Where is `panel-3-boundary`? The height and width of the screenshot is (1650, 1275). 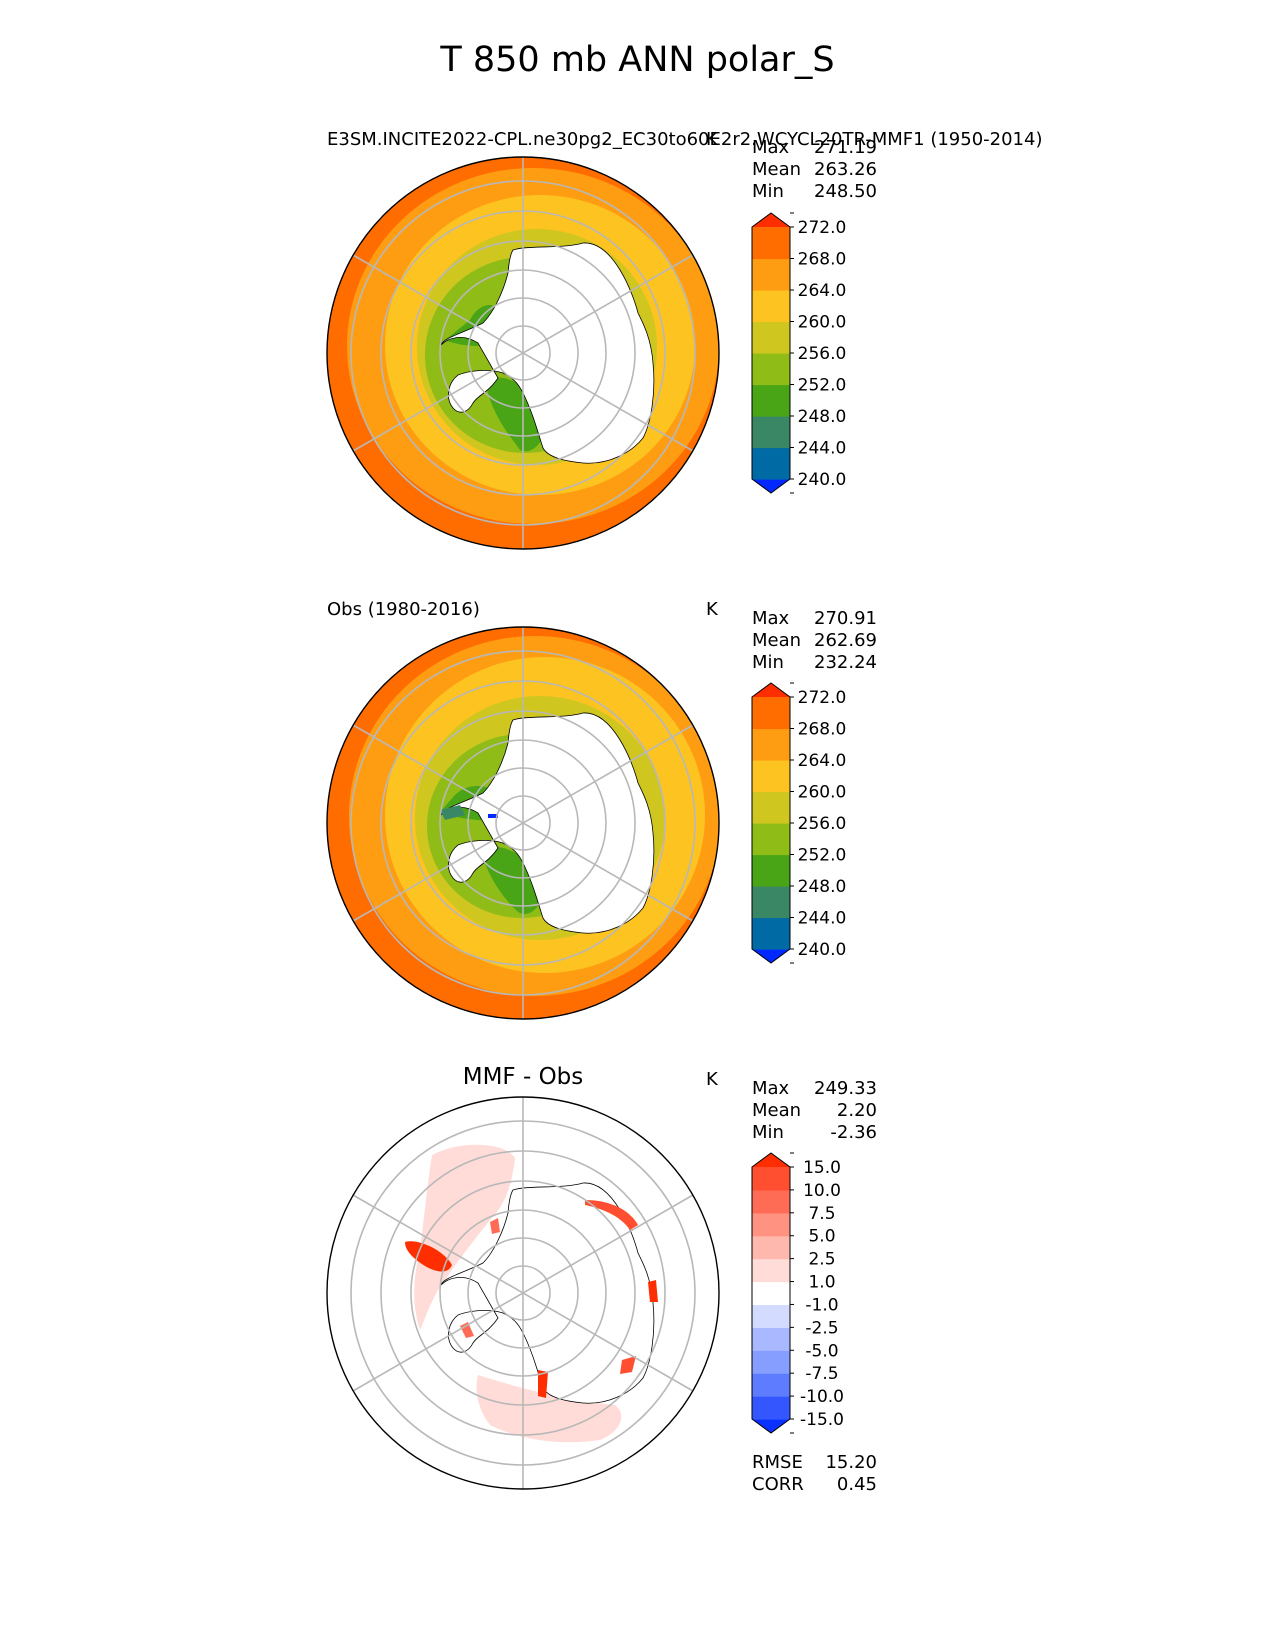 panel-3-boundary is located at coordinates (523, 1293).